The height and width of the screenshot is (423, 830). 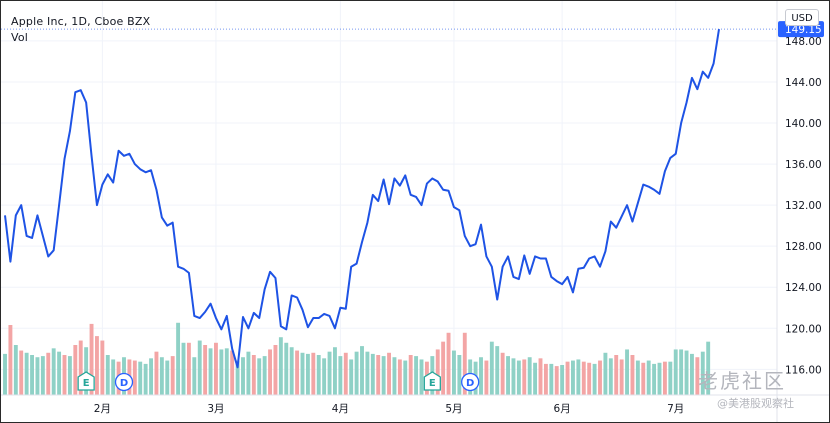 I want to click on y-tick-label: 116.00, so click(x=803, y=370).